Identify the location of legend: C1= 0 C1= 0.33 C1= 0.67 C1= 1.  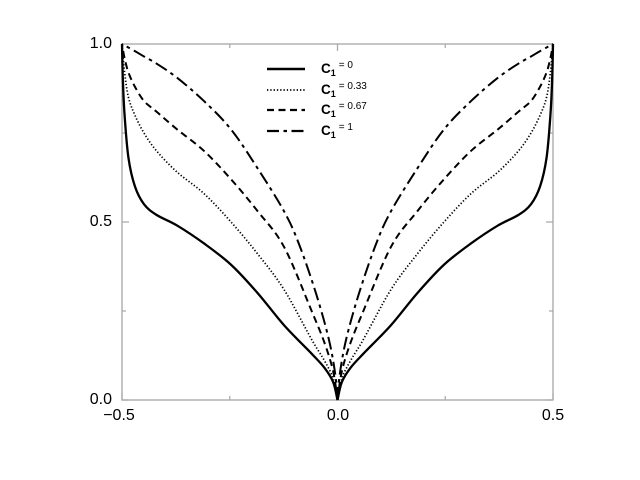
(316, 100).